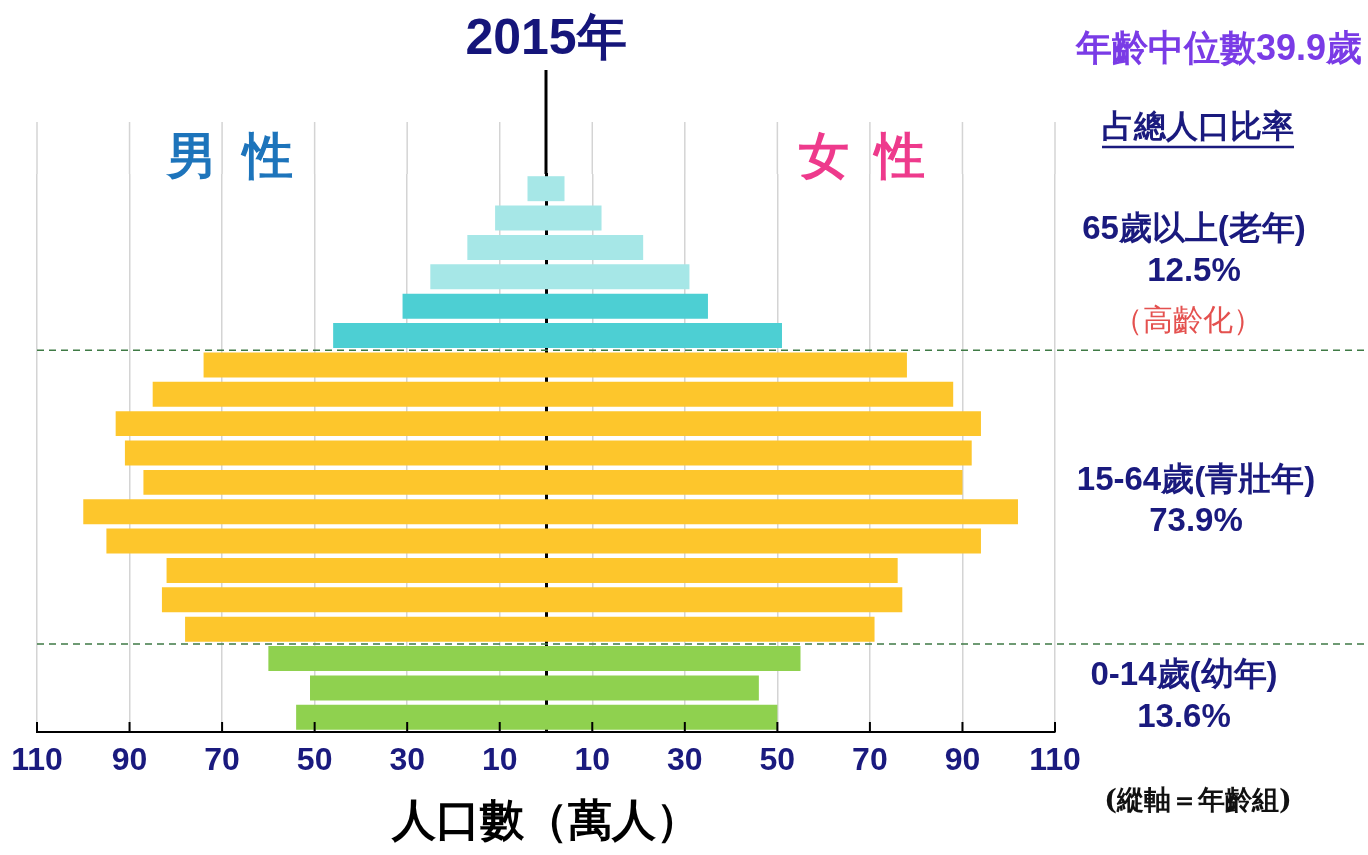 The width and height of the screenshot is (1368, 855). I want to click on text: 65歲以上(老年), so click(1194, 228).